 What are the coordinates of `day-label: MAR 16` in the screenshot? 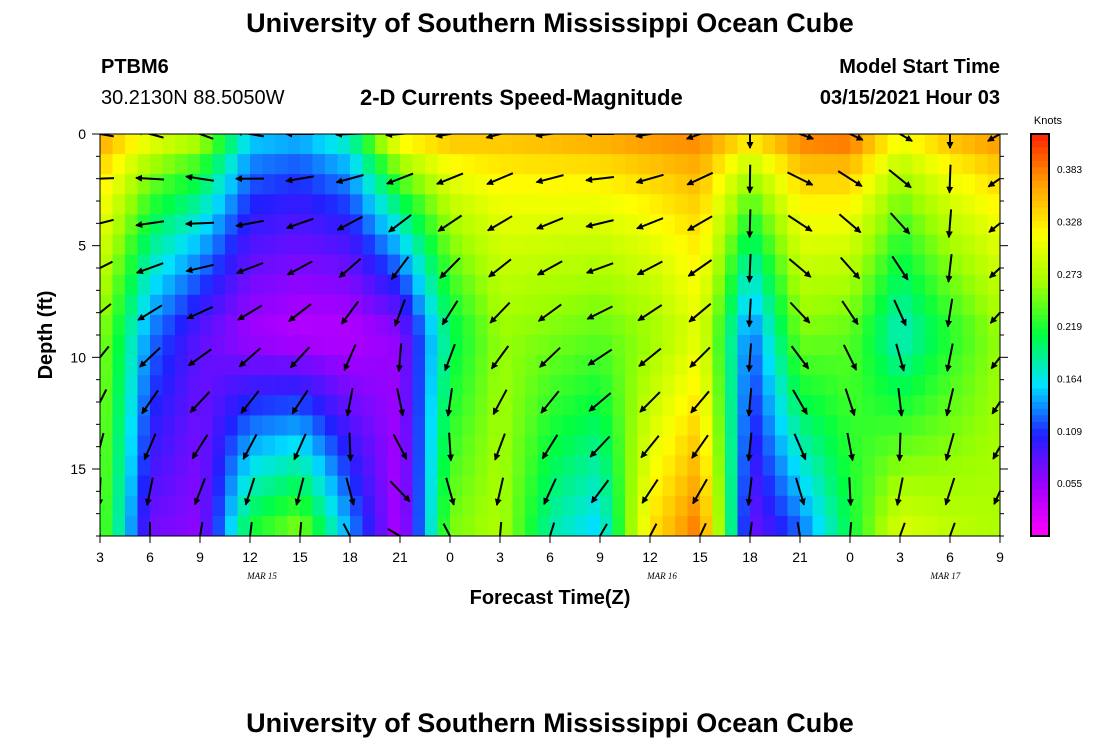 It's located at (661, 576).